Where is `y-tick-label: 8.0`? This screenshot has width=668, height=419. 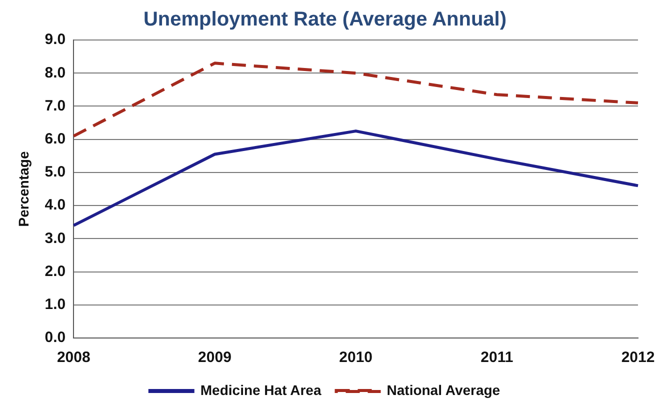 y-tick-label: 8.0 is located at coordinates (55, 73).